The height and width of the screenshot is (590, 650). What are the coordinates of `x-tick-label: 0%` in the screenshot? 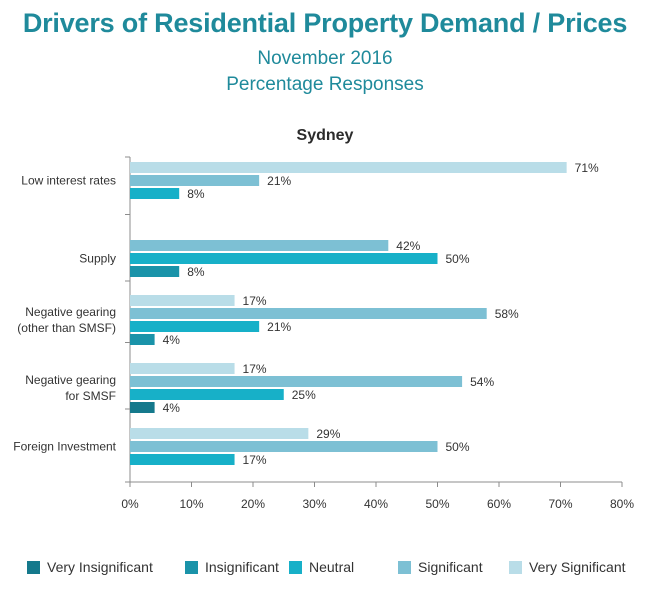 It's located at (130, 504).